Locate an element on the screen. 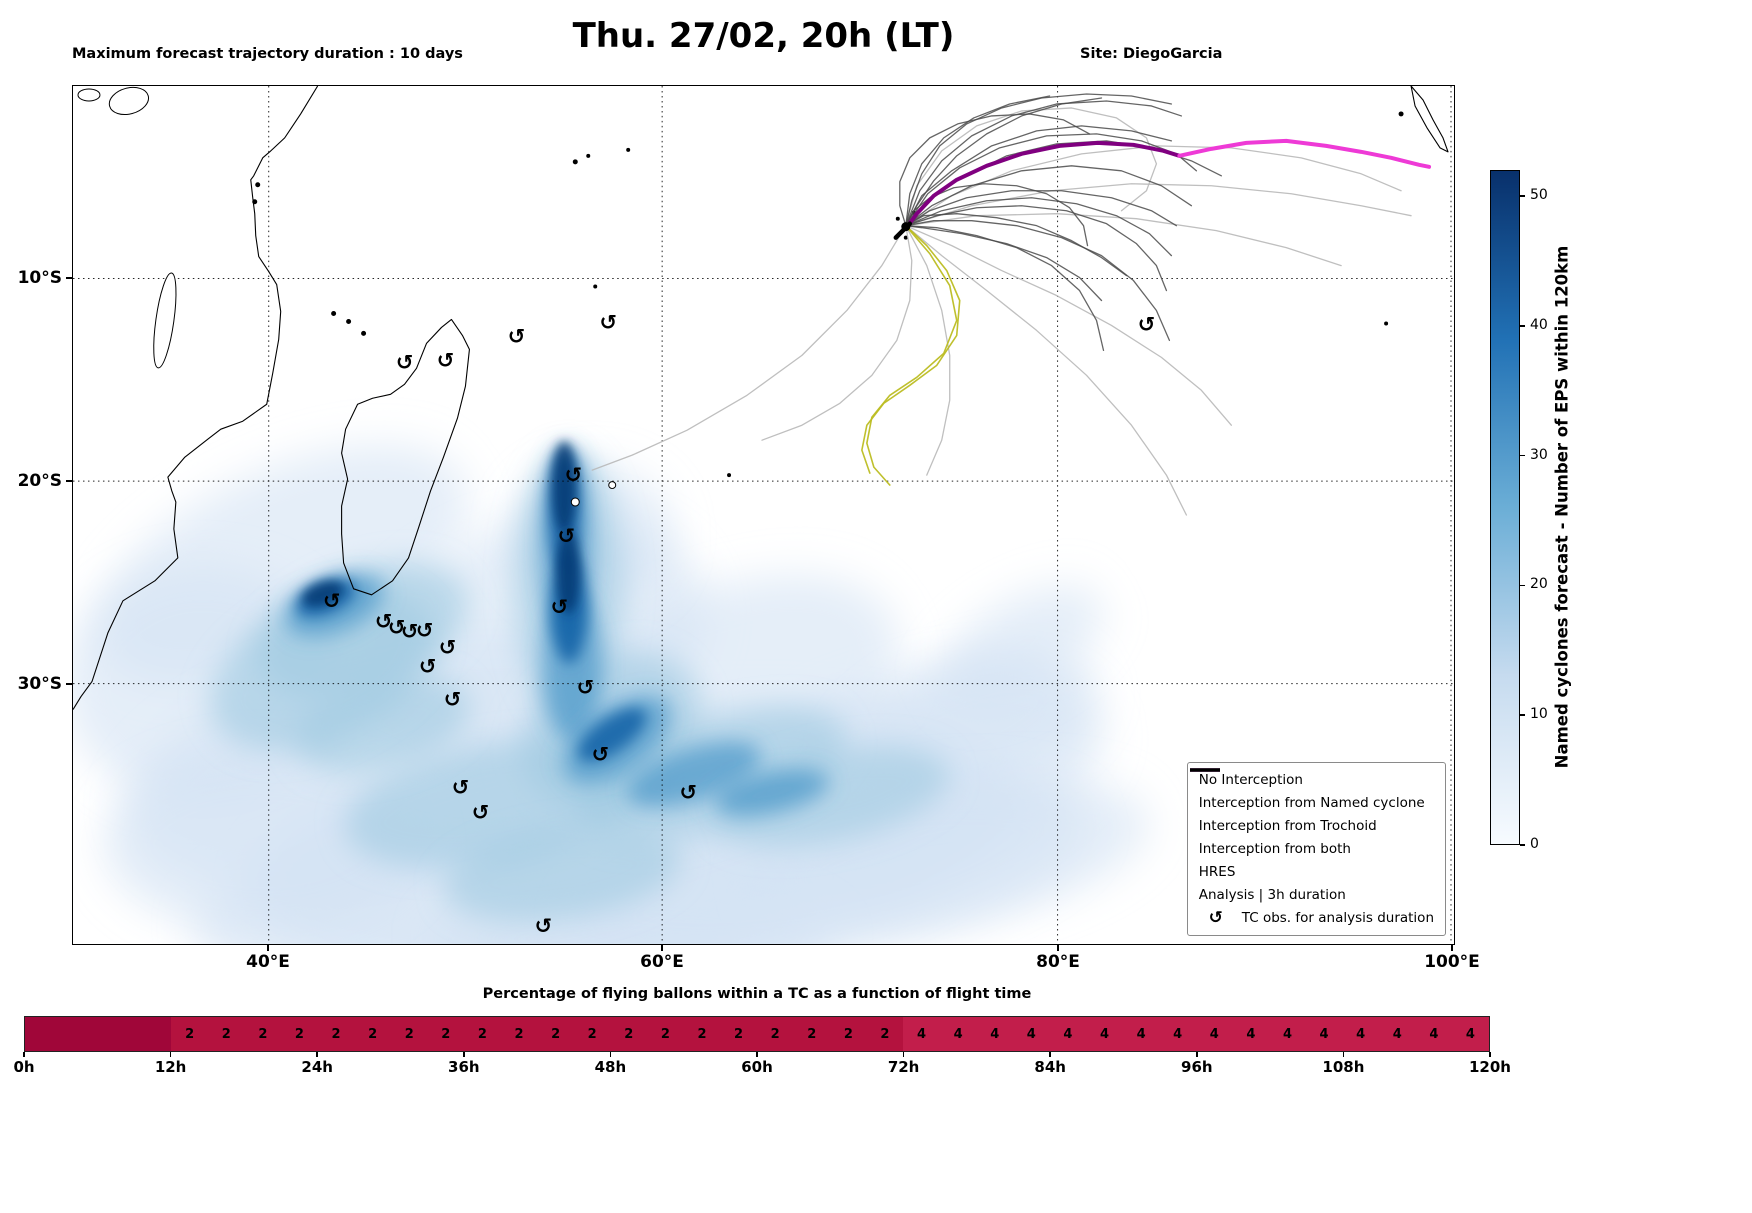  axis-tick-label-time: 24h is located at coordinates (317, 1067).